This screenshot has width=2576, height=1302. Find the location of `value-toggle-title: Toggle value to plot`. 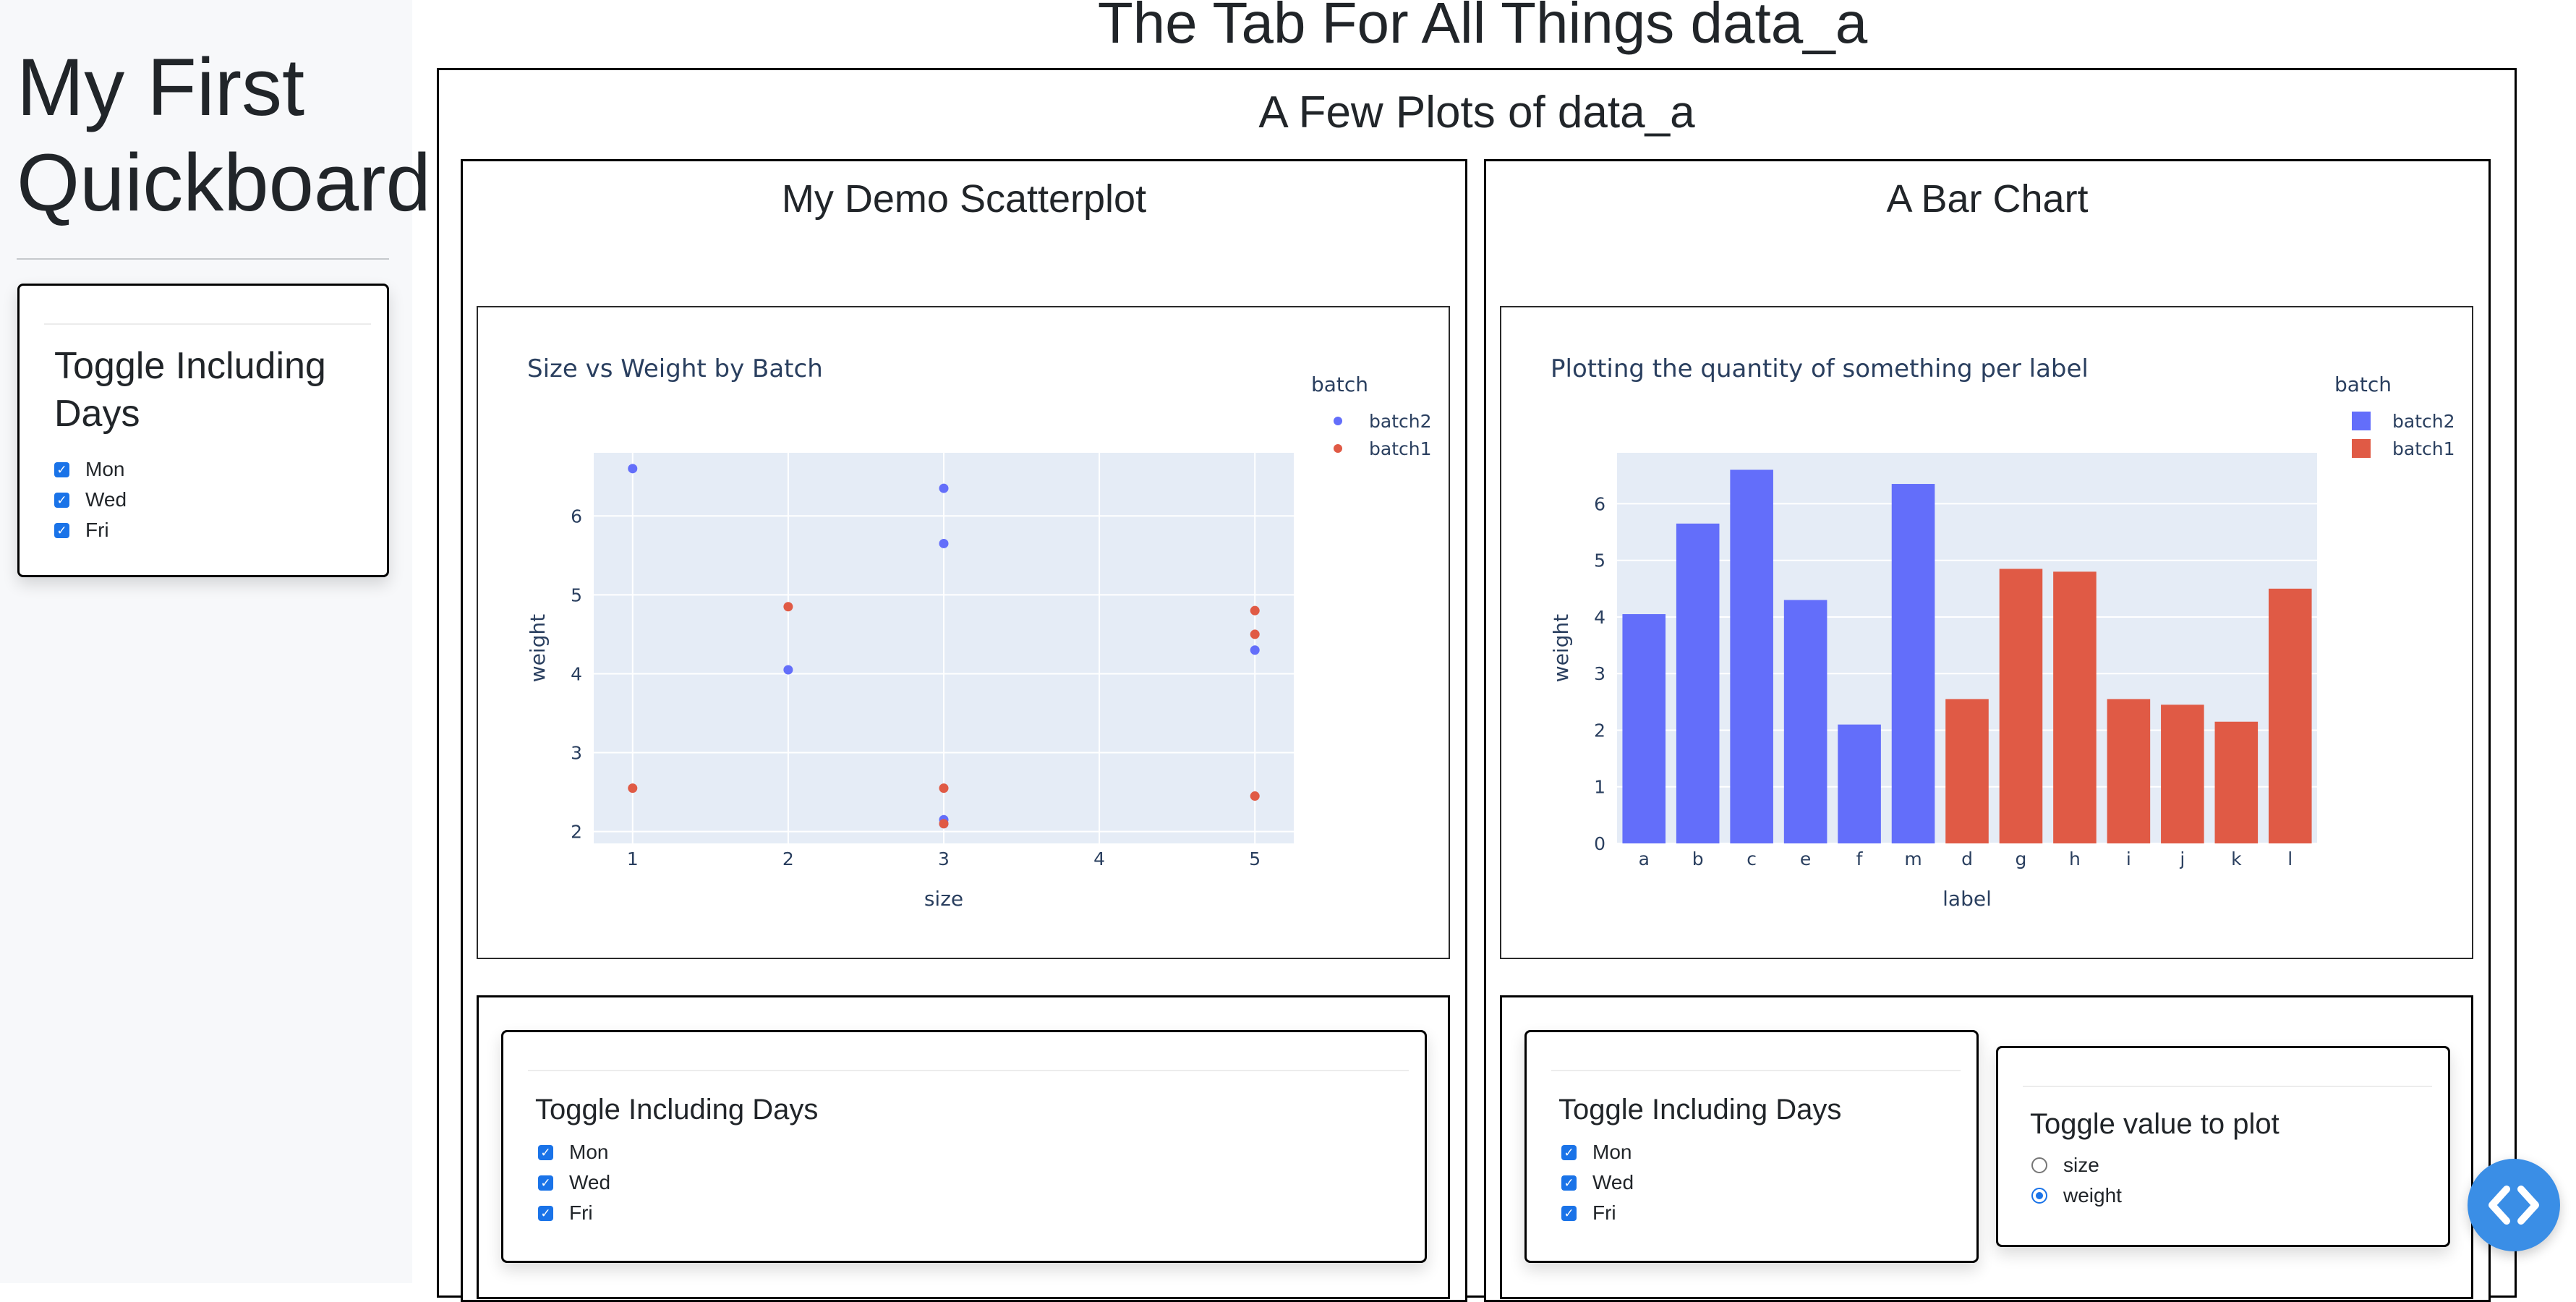

value-toggle-title: Toggle value to plot is located at coordinates (2154, 1124).